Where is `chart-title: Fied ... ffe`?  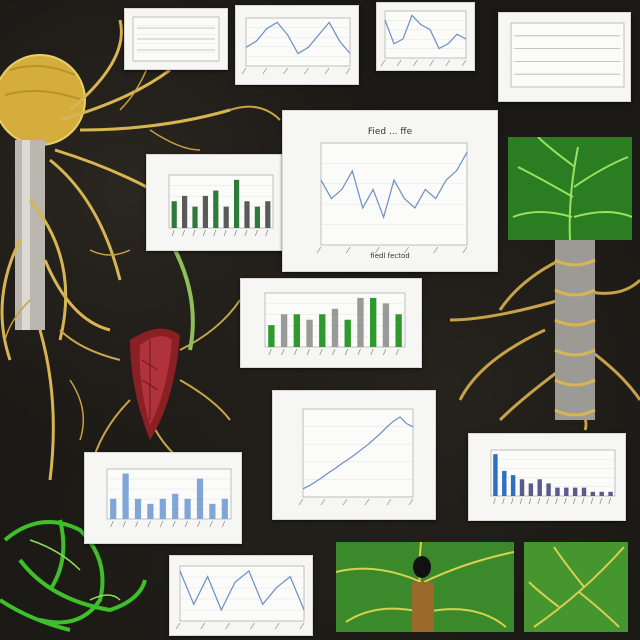
chart-title: Fied ... ffe is located at coordinates (390, 132).